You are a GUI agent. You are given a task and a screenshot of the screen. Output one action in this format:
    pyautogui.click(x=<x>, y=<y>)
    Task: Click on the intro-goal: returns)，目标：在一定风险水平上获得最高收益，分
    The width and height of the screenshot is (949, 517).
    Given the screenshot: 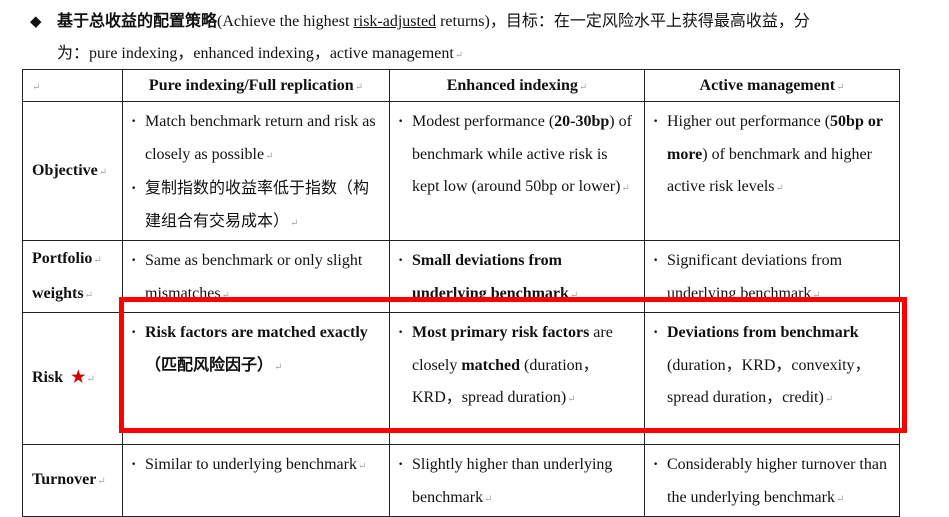 What is the action you would take?
    pyautogui.click(x=623, y=21)
    